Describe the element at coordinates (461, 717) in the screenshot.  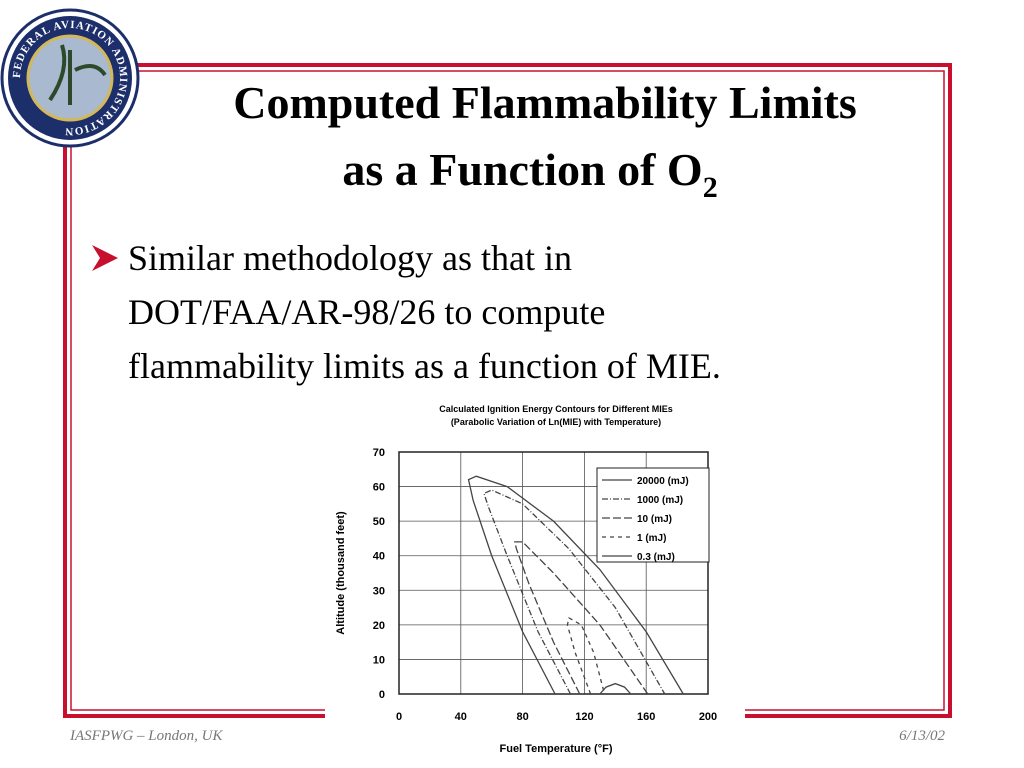
I see `x-tick-label: 40` at that location.